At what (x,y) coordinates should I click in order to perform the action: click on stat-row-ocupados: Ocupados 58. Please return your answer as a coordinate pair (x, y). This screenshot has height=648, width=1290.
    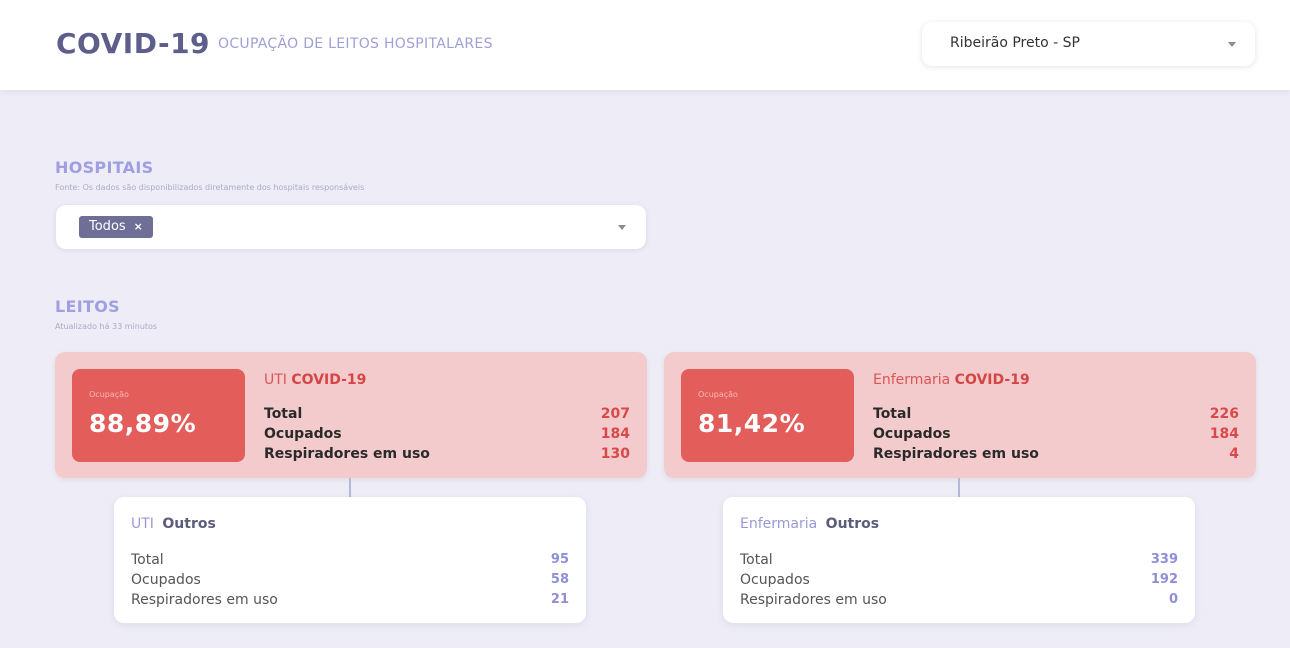
    Looking at the image, I should click on (350, 582).